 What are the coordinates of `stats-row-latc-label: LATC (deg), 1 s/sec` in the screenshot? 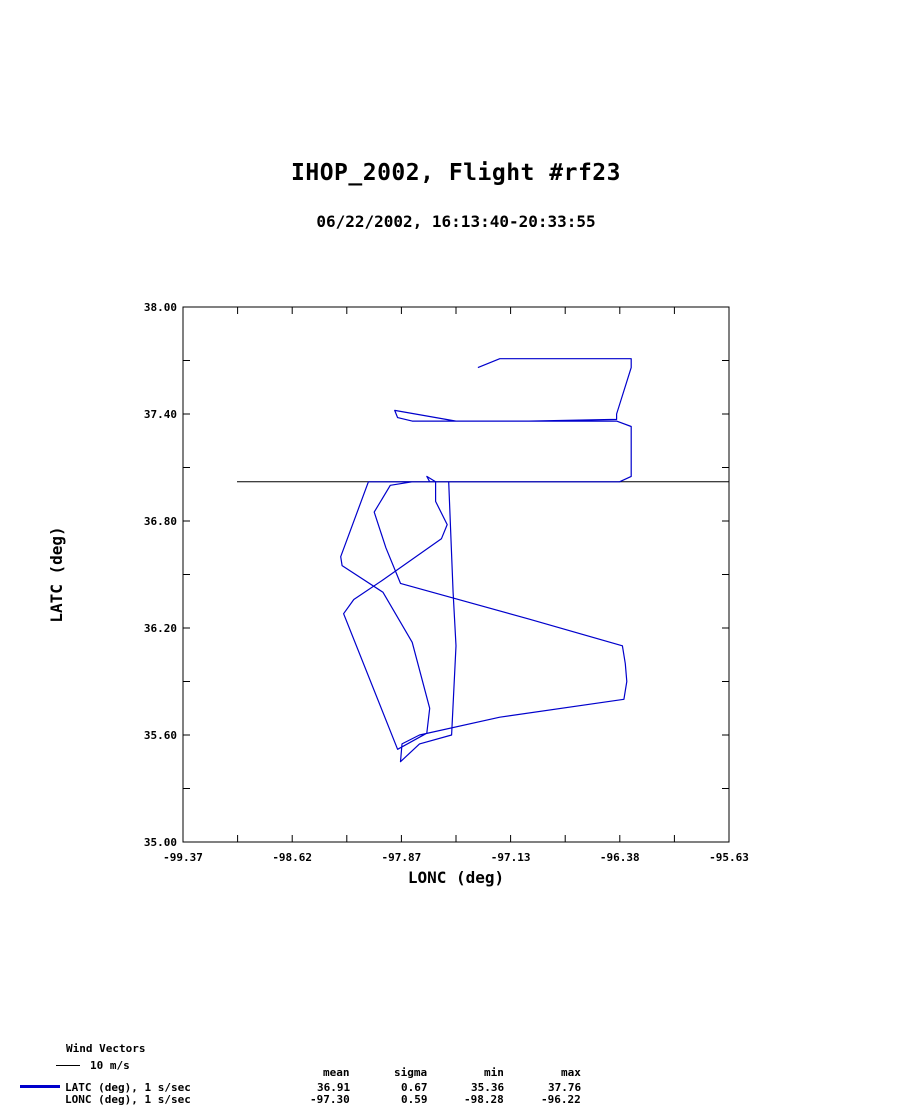 It's located at (128, 1087).